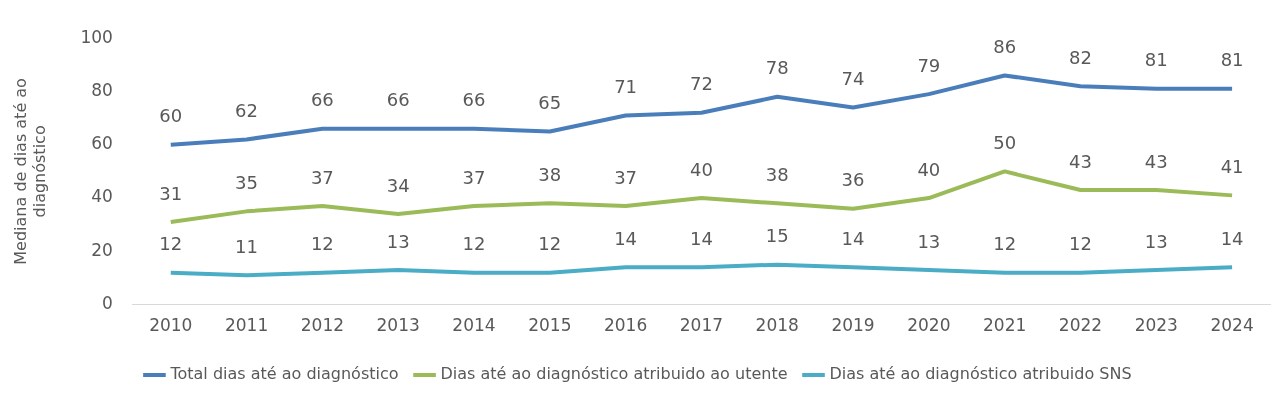 This screenshot has width=1286, height=401. I want to click on x-tick-label: 2018, so click(777, 325).